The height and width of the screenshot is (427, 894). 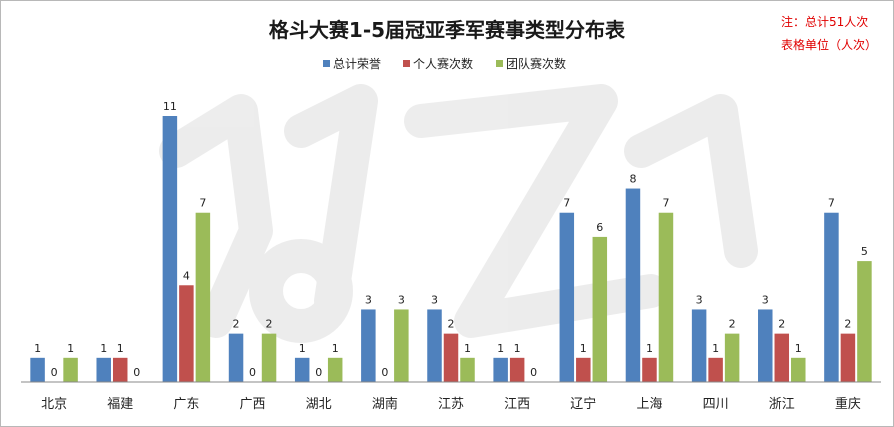 What do you see at coordinates (253, 404) in the screenshot?
I see `x-tick-label-广西: 广西` at bounding box center [253, 404].